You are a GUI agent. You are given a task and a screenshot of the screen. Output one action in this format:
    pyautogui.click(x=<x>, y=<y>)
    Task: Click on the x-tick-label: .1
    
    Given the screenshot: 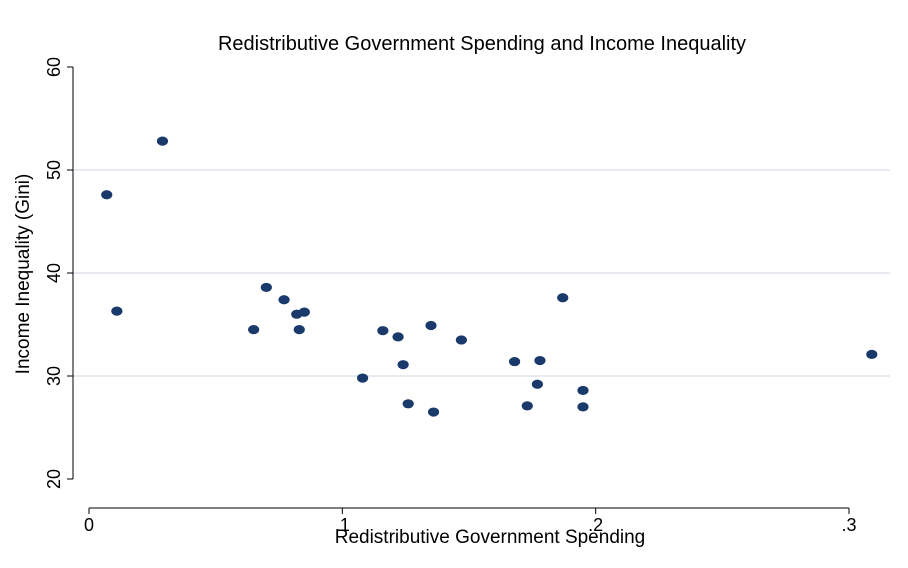 What is the action you would take?
    pyautogui.click(x=342, y=525)
    